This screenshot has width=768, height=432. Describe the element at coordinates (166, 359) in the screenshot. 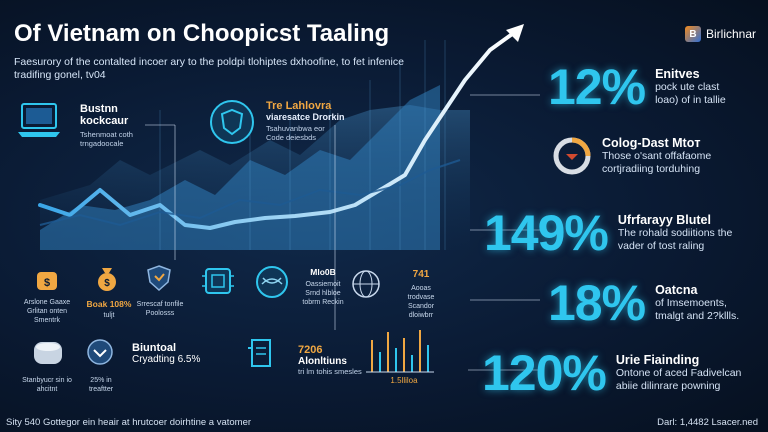

I see `lower-block-3-sub: Cryadting 6.5%` at that location.